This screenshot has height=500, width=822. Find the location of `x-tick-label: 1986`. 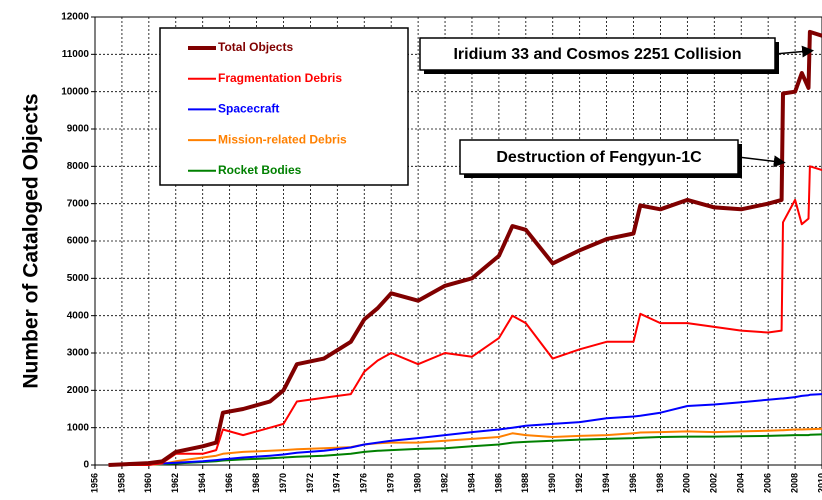

x-tick-label: 1986 is located at coordinates (498, 483).